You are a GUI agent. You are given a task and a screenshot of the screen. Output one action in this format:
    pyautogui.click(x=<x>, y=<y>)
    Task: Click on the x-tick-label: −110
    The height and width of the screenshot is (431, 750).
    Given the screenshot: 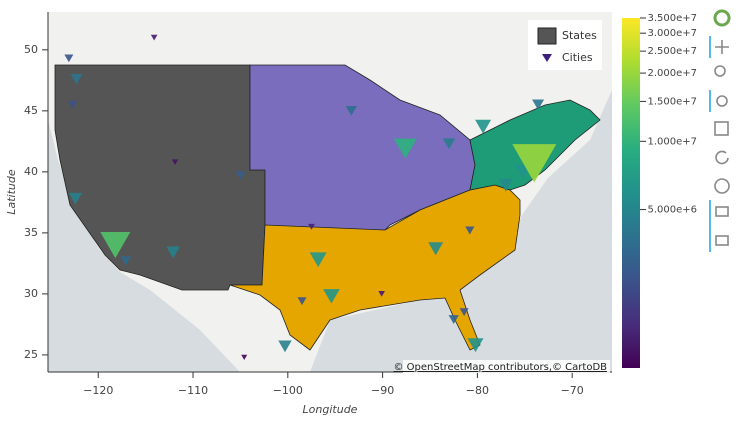 What is the action you would take?
    pyautogui.click(x=193, y=390)
    